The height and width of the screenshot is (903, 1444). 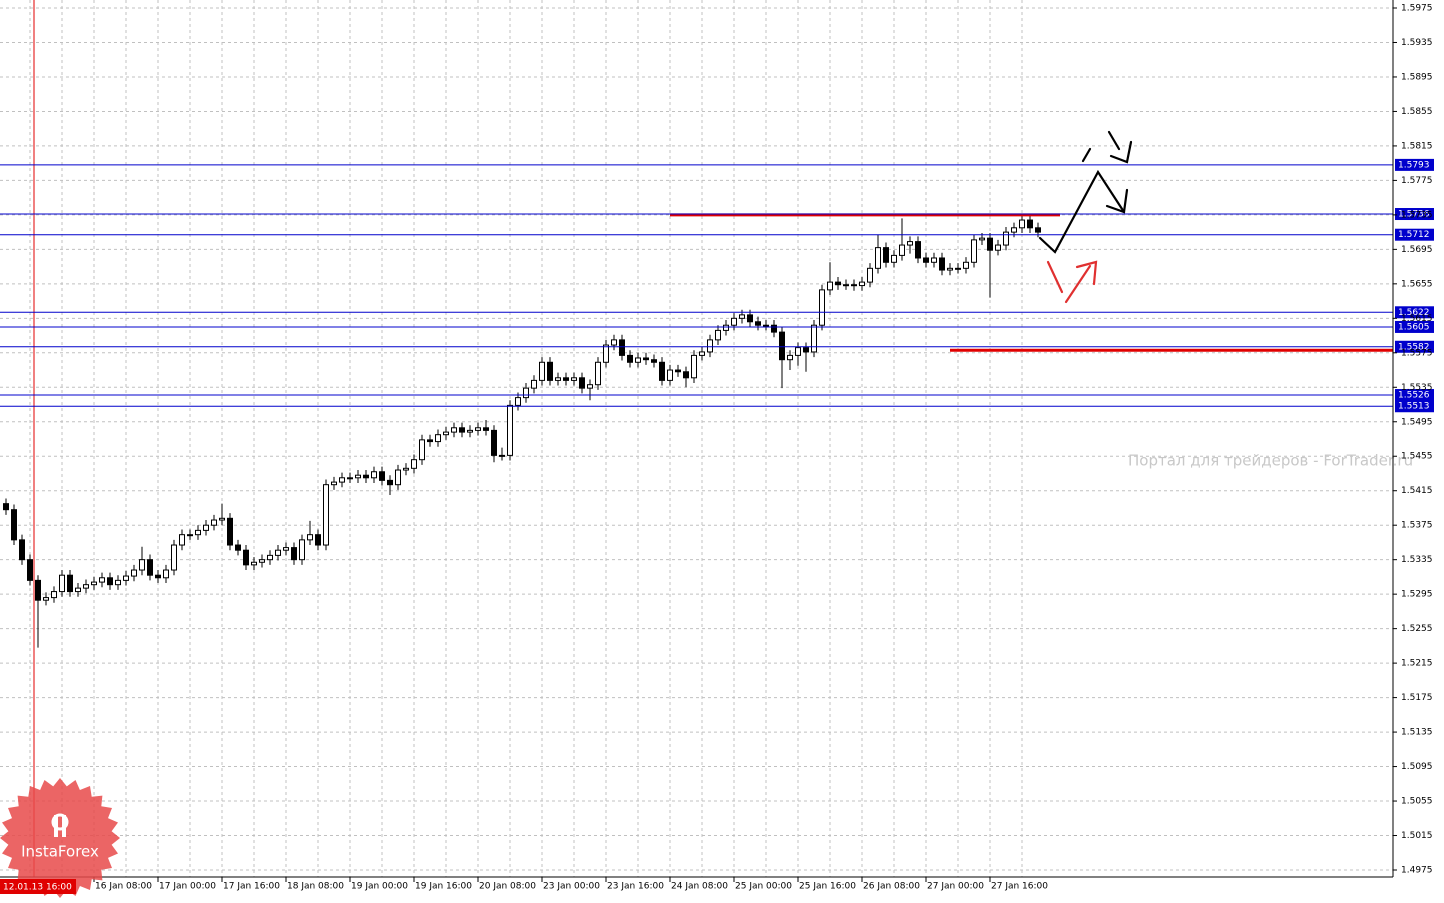 I want to click on x-tick-label: 23 Jan 00:00, so click(x=571, y=887).